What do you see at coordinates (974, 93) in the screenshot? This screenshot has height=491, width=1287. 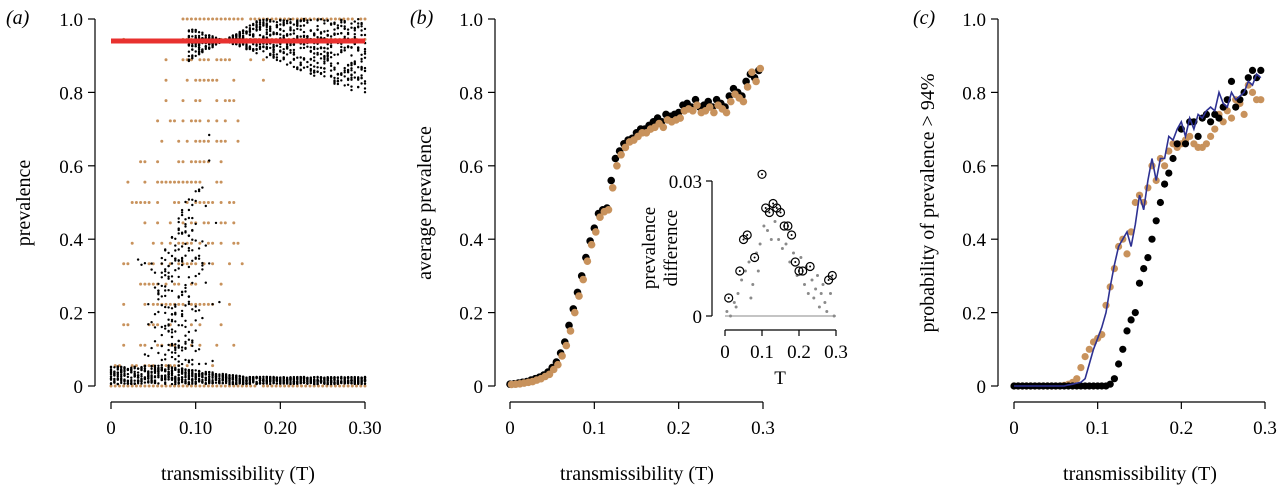 I see `y-tick-label: 0.8` at bounding box center [974, 93].